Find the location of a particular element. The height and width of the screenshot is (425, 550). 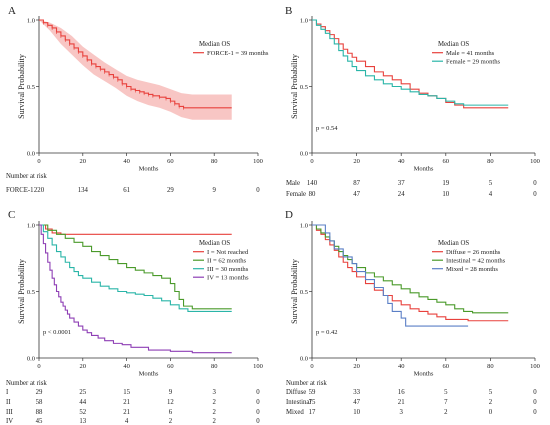

risk-value: 52 is located at coordinates (82, 412).